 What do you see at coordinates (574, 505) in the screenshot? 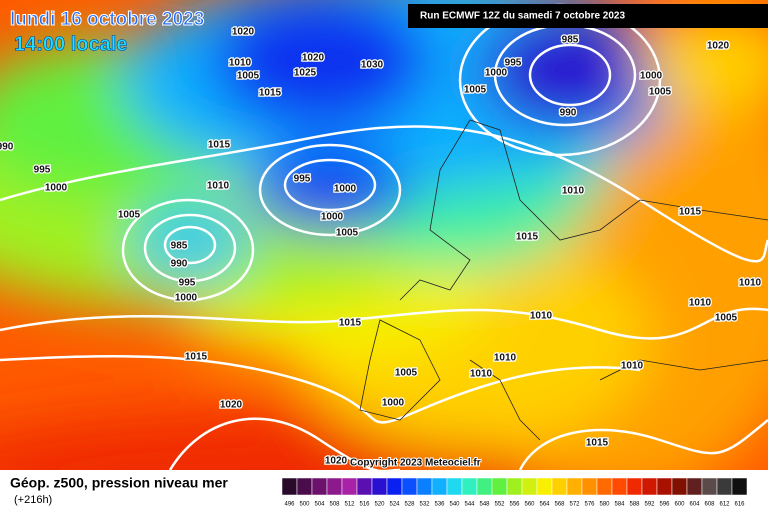
I see `scale-label: 572` at bounding box center [574, 505].